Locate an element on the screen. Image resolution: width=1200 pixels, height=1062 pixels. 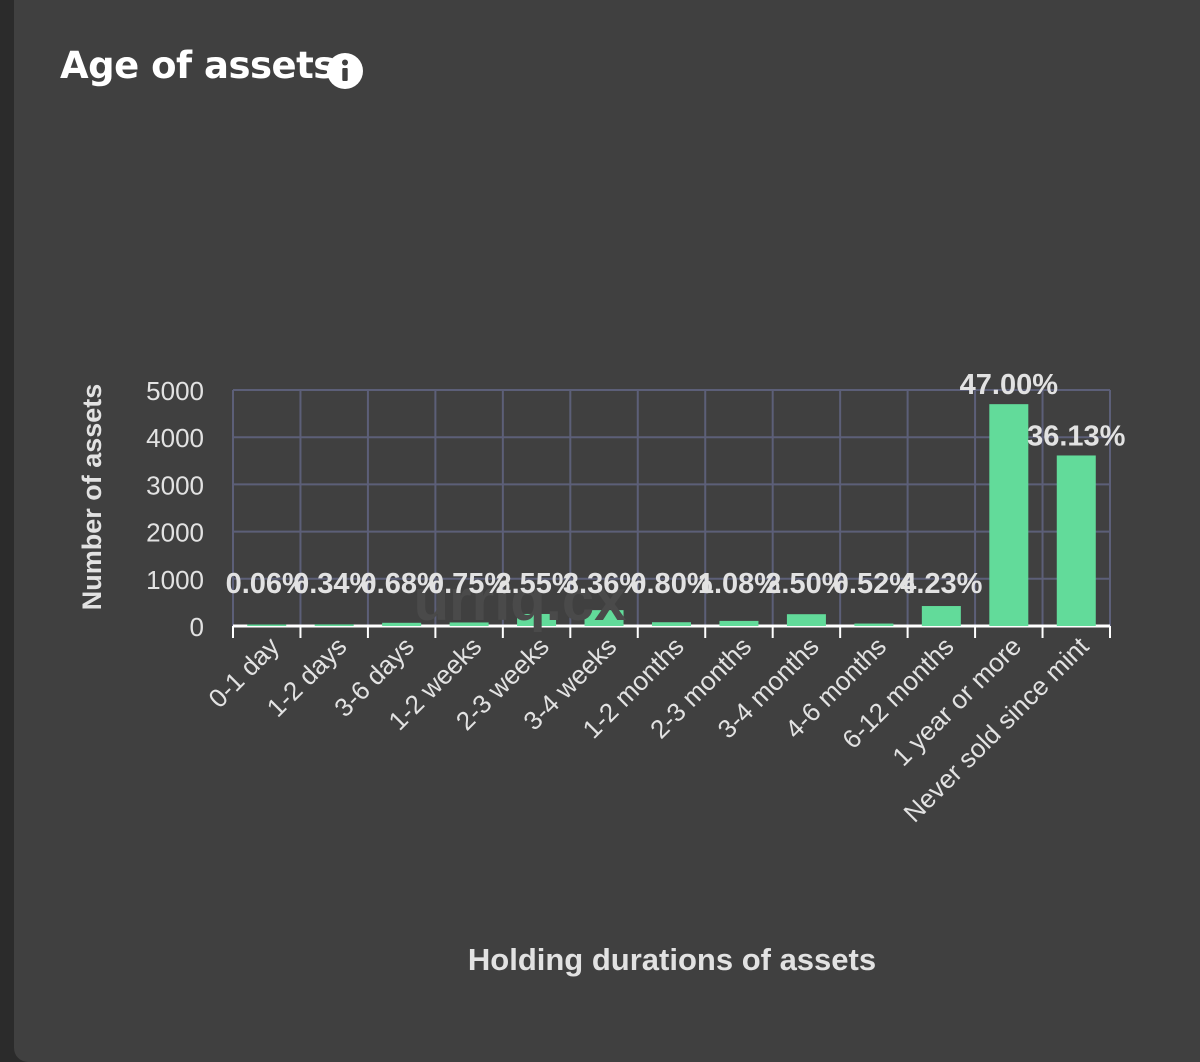
y-axis-label: Number of assets is located at coordinates (92, 497).